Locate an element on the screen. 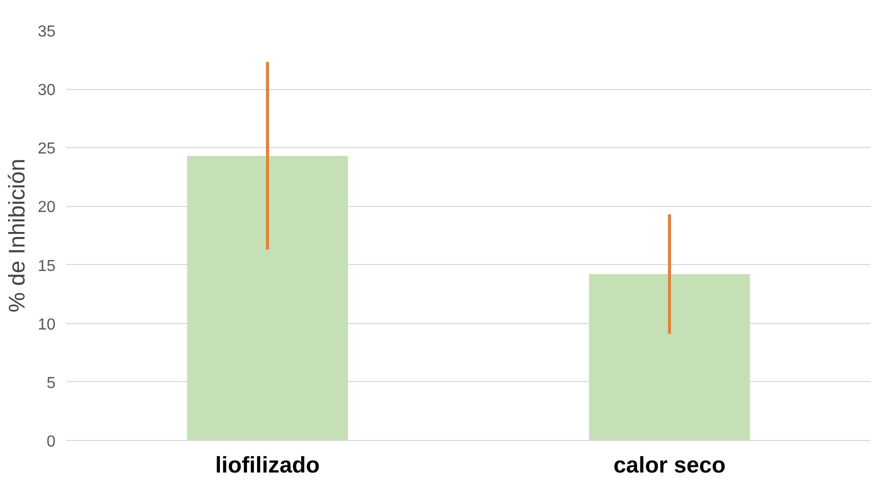 The width and height of the screenshot is (896, 485). y-tick-label: 20 is located at coordinates (47, 207).